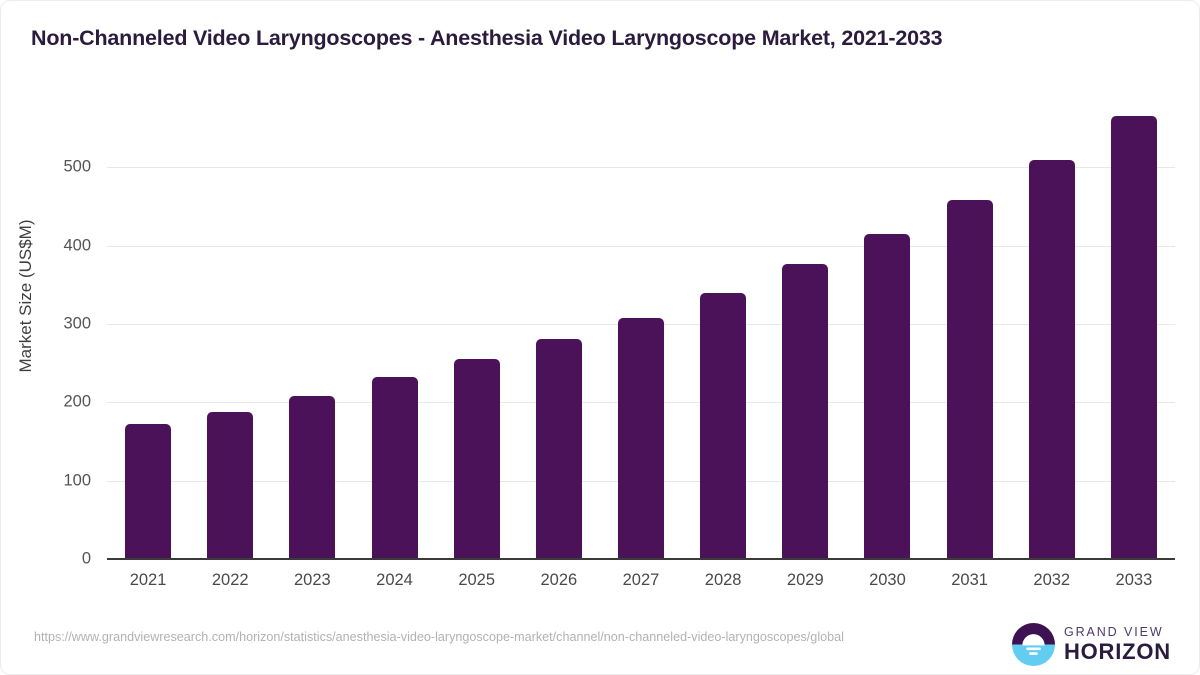  What do you see at coordinates (1117, 652) in the screenshot?
I see `logo-line-horizon: HORIZON` at bounding box center [1117, 652].